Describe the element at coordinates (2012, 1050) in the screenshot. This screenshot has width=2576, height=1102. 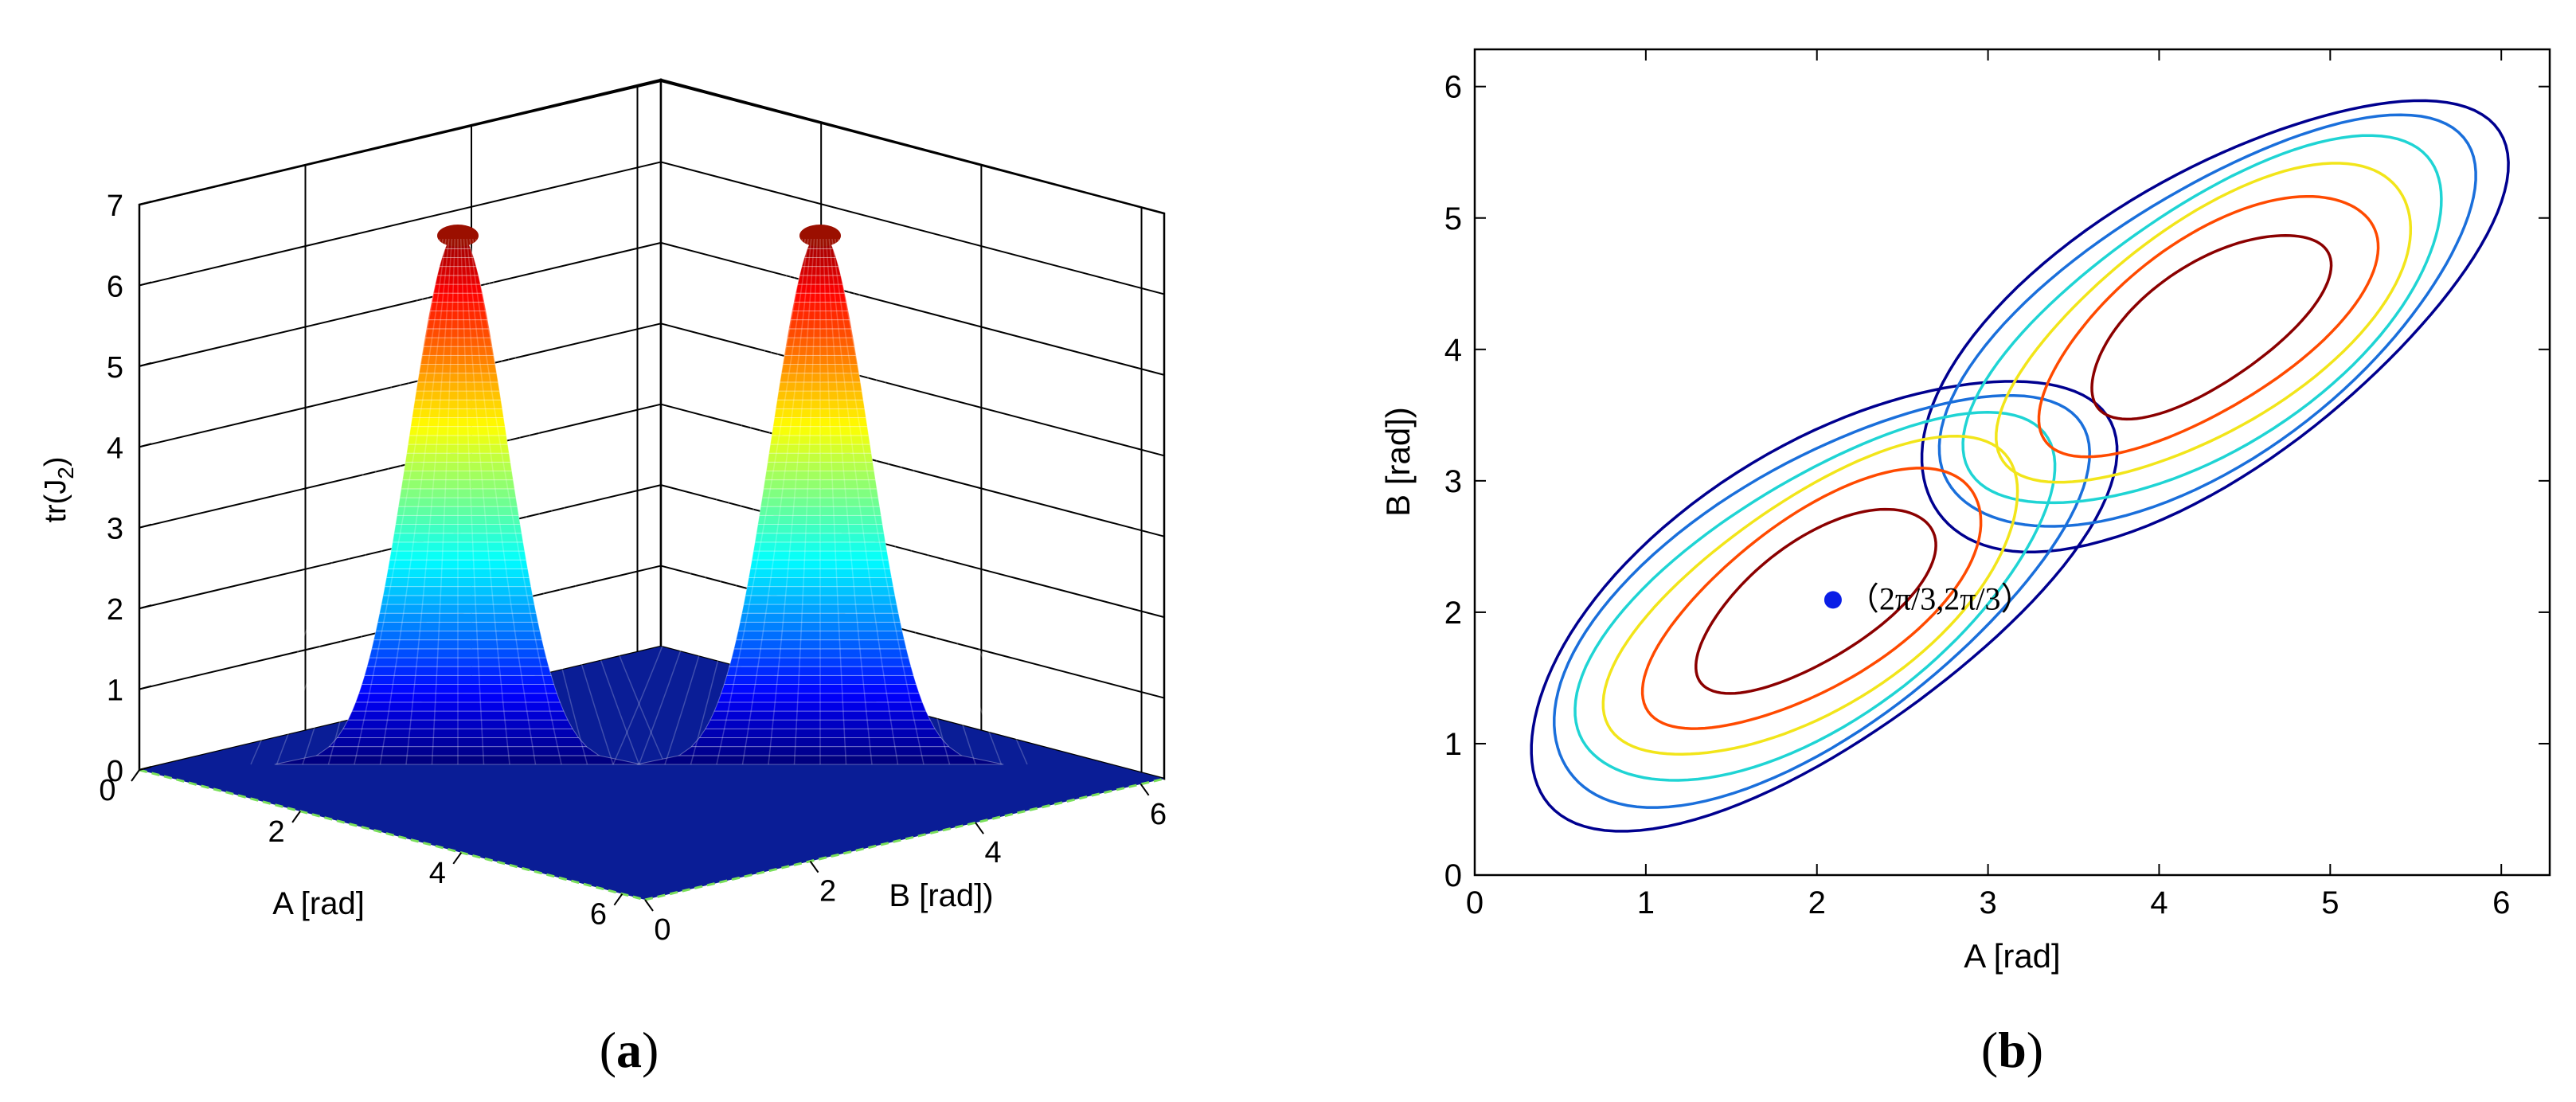
I see `caption-b: (b)` at that location.